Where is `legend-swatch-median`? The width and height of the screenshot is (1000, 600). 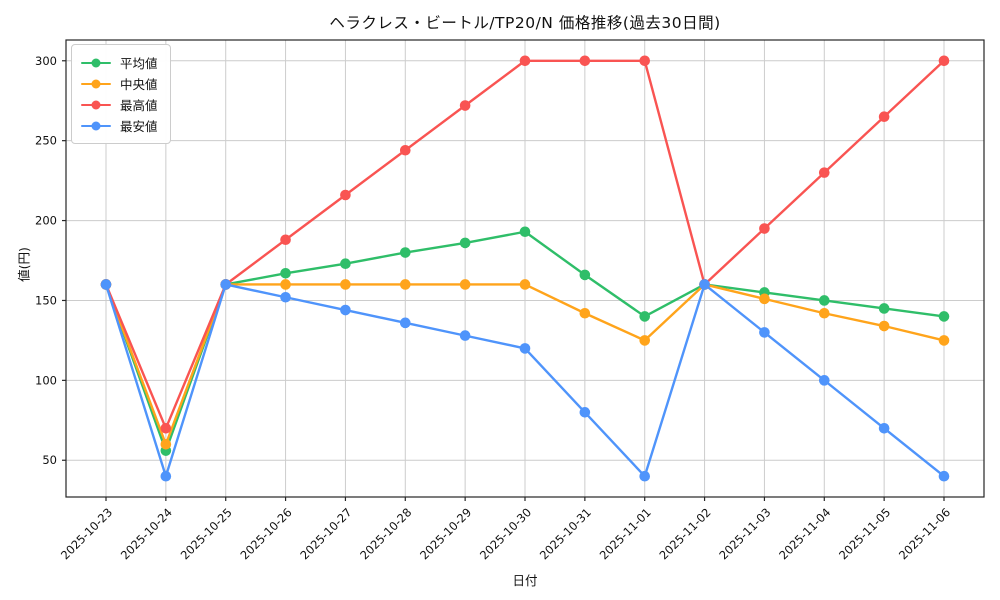
legend-swatch-median is located at coordinates (96, 83).